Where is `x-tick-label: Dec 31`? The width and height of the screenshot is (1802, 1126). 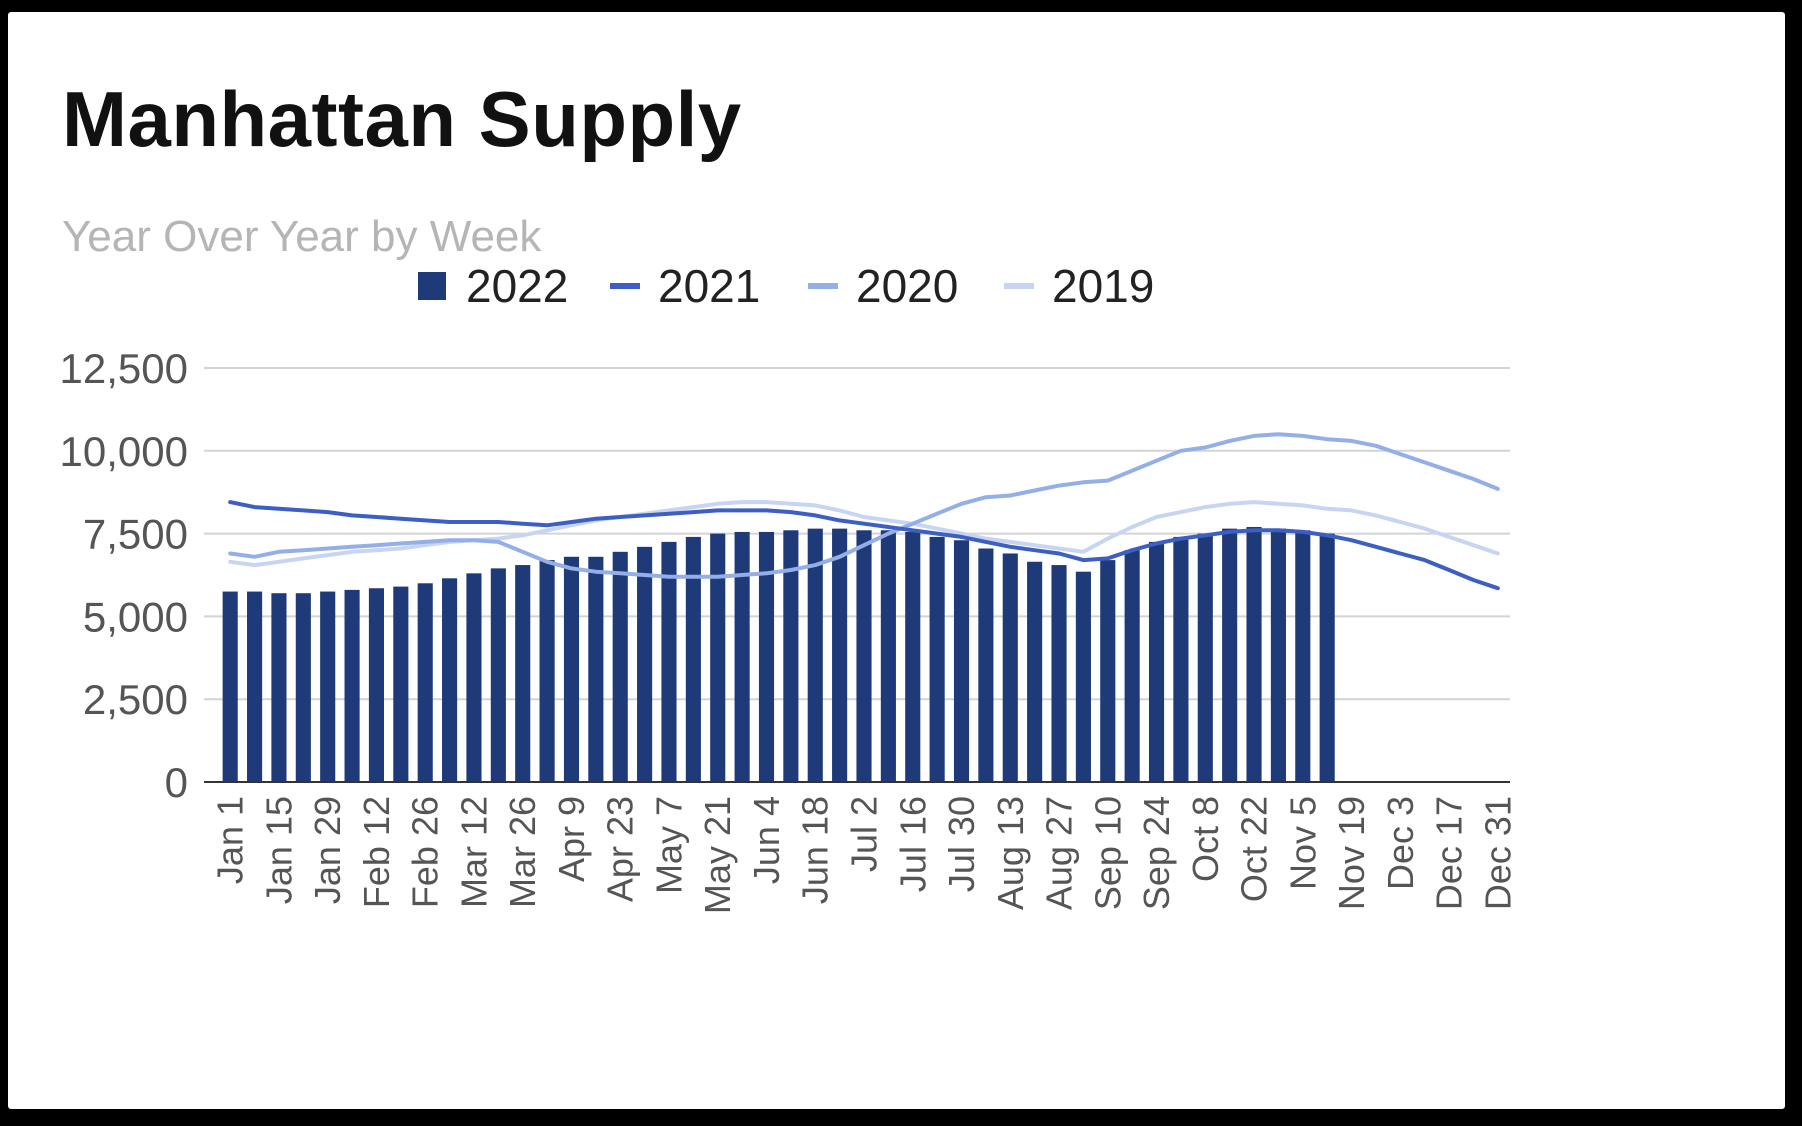
x-tick-label: Dec 31 is located at coordinates (1497, 853).